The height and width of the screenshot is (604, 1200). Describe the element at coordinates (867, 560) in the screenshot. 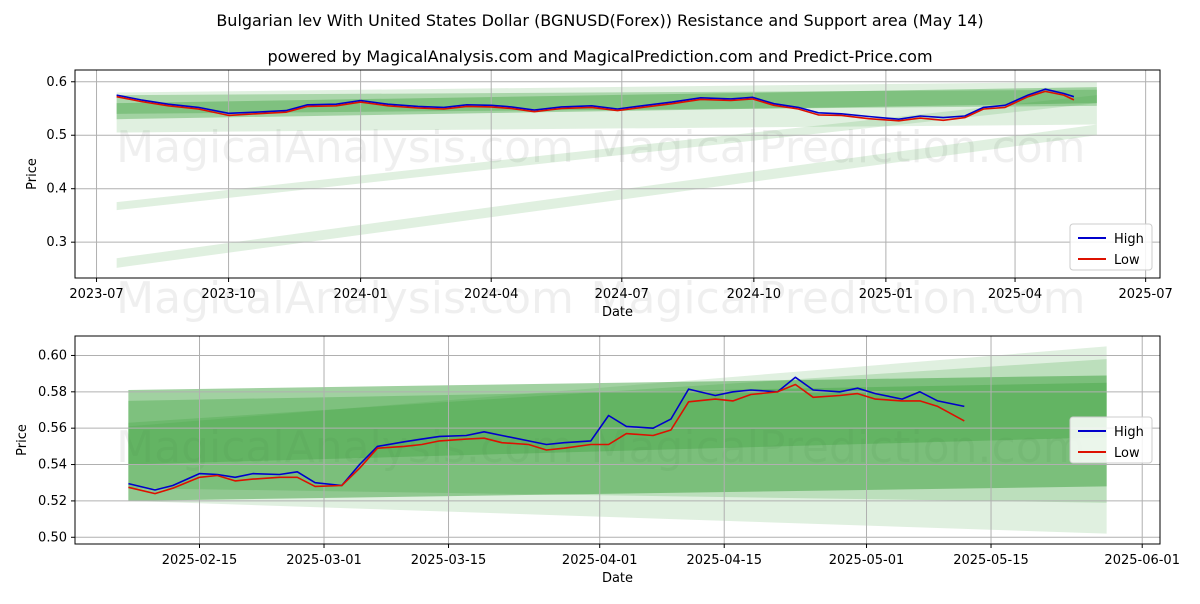

I see `x-tick-label: 2025-05-01` at that location.